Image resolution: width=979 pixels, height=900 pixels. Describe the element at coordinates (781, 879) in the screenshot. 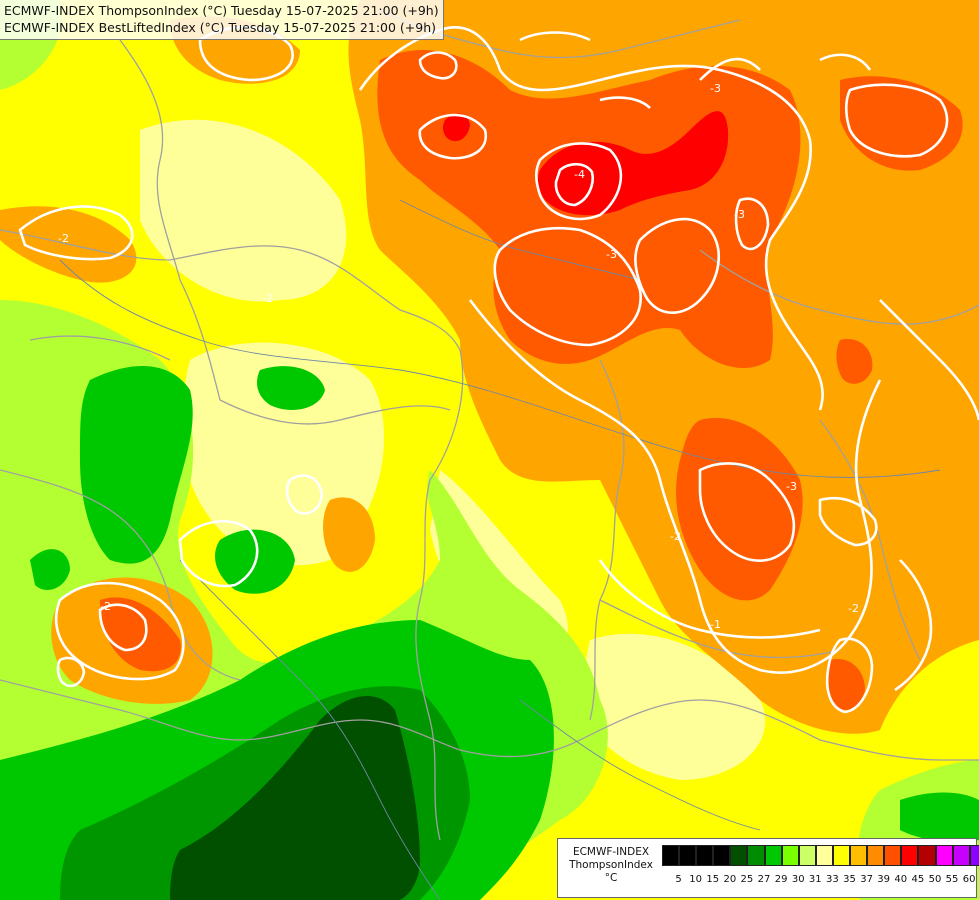

I see `legend-tick: 29` at that location.